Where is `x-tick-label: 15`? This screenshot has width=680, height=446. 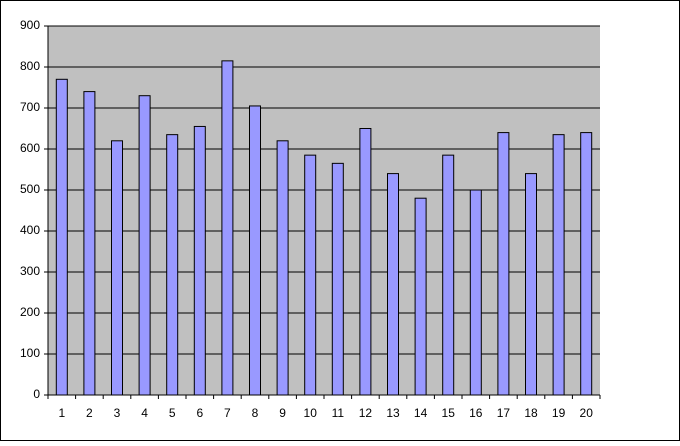 x-tick-label: 15 is located at coordinates (449, 413).